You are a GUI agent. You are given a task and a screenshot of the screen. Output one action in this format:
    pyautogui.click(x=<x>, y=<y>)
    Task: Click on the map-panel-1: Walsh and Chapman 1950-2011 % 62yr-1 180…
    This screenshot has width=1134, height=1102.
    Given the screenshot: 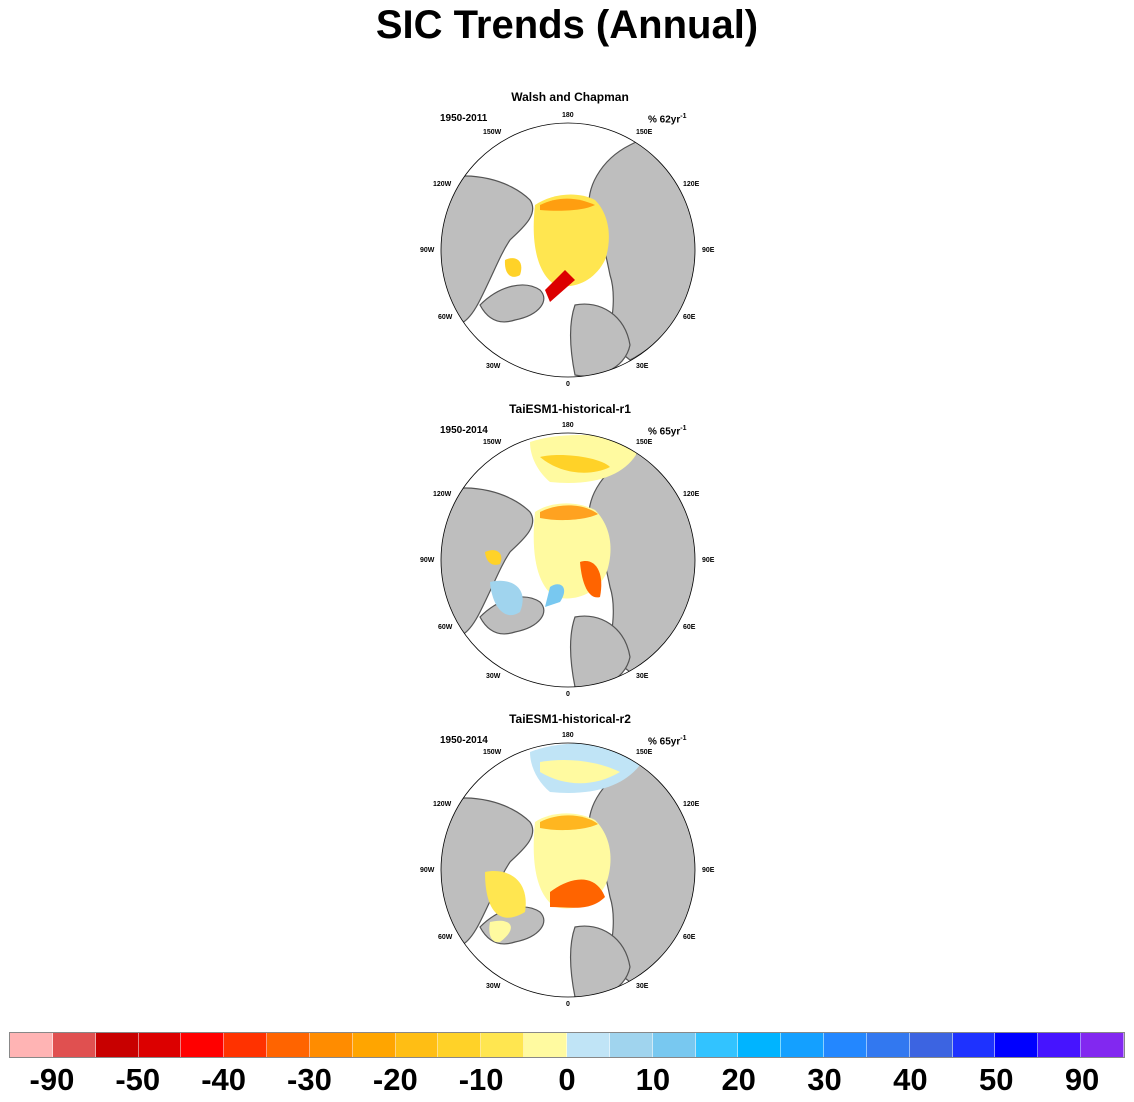 What is the action you would take?
    pyautogui.click(x=570, y=240)
    